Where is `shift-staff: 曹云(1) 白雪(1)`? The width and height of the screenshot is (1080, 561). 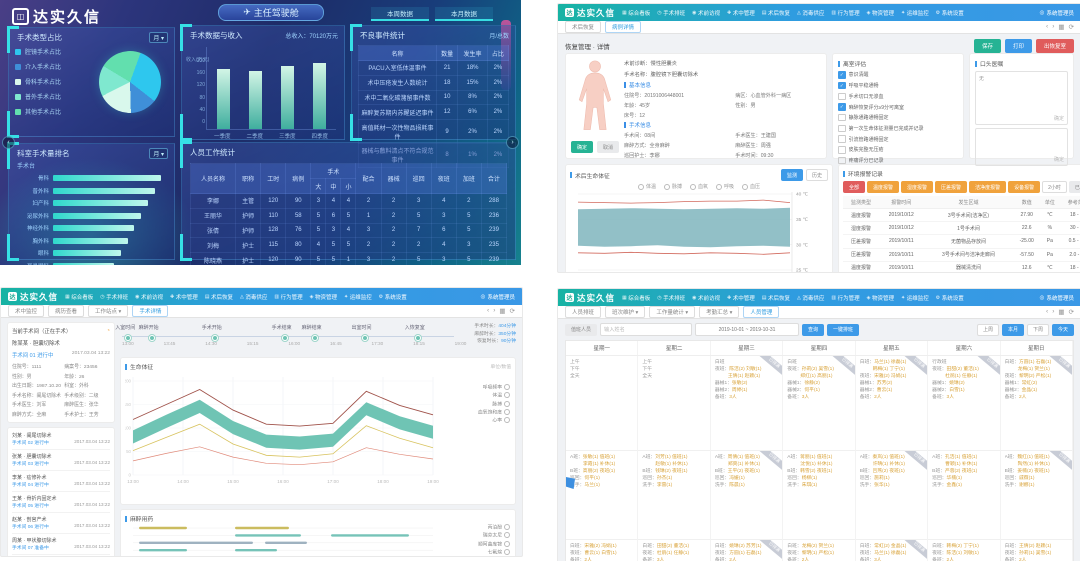 shift-staff: 曹云(1) 白雪(1) is located at coordinates (600, 553).